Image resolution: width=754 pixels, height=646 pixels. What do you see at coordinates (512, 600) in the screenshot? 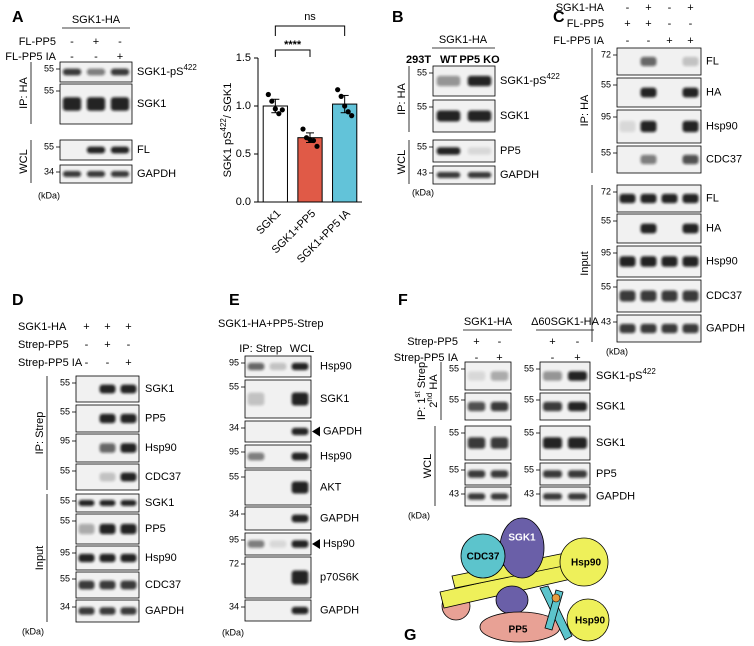
I see `sgk1-shape` at bounding box center [512, 600].